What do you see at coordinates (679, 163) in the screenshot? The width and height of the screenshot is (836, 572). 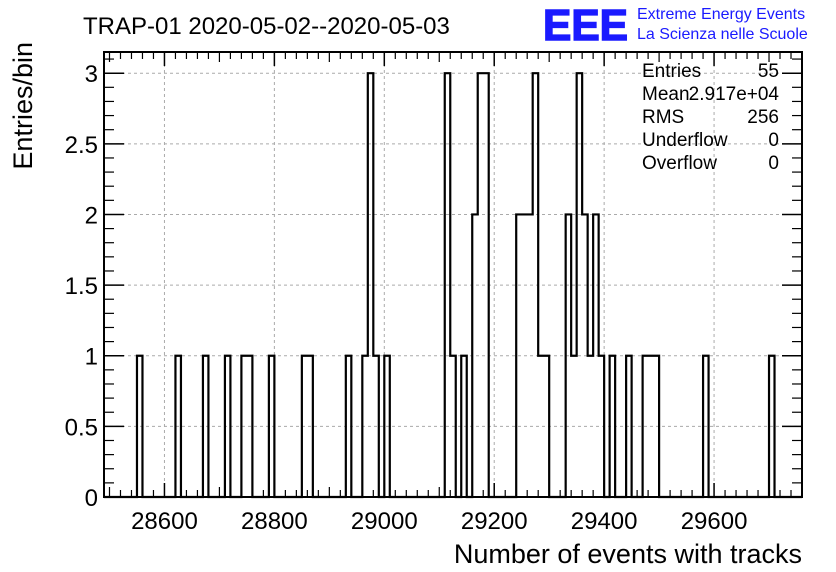 I see `stats-label: Overflow` at bounding box center [679, 163].